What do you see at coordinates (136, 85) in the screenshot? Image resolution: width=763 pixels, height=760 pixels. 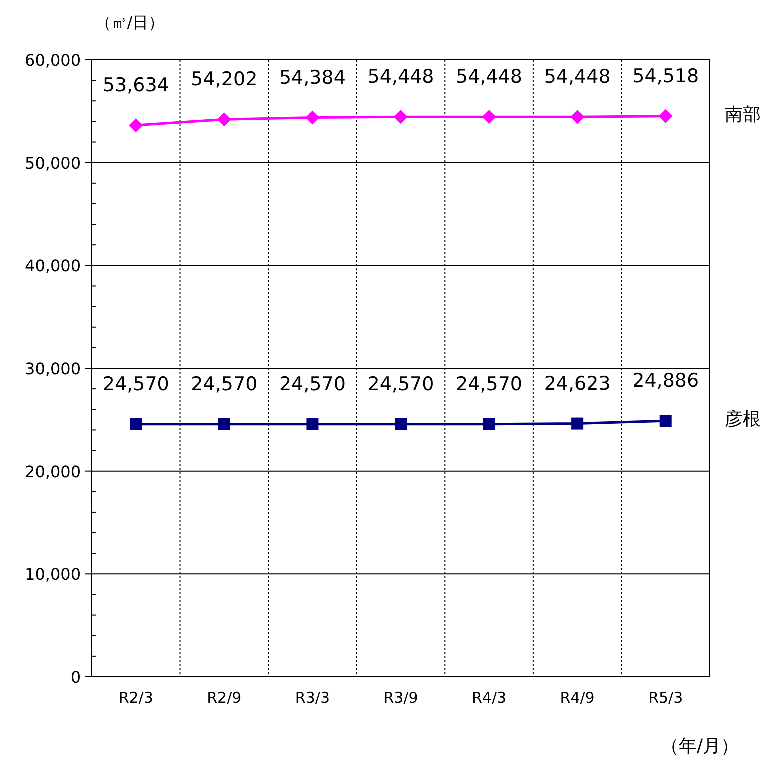 I see `data-label: 53,634` at bounding box center [136, 85].